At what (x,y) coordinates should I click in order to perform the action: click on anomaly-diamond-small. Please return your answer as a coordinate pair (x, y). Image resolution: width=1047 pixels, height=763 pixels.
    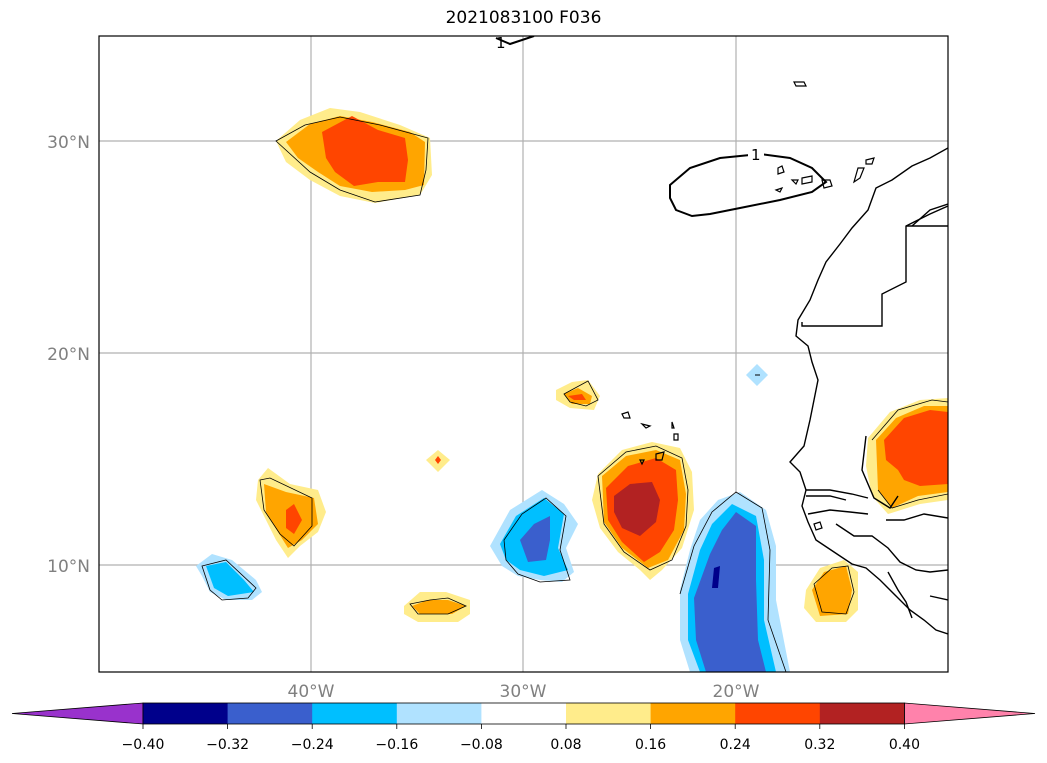
    Looking at the image, I should click on (438, 461).